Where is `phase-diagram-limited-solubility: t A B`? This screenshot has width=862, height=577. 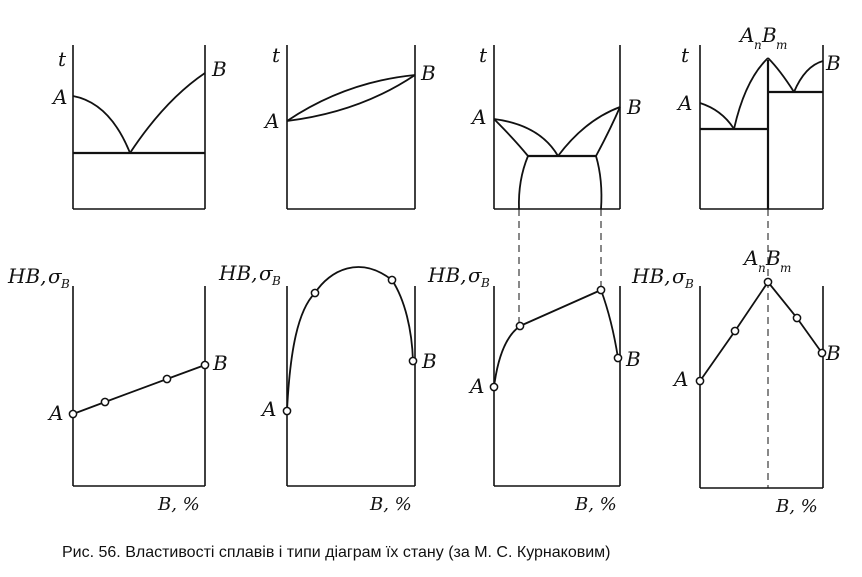 phase-diagram-limited-solubility: t A B is located at coordinates (556, 126).